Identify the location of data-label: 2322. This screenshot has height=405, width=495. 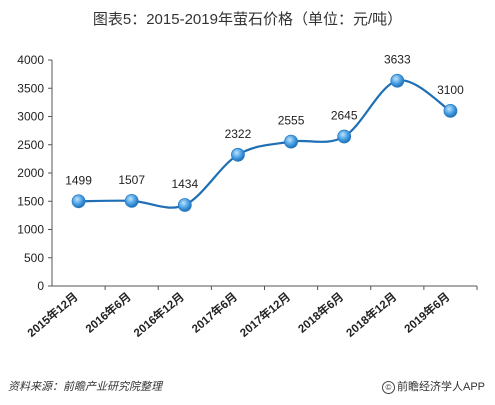
(238, 134).